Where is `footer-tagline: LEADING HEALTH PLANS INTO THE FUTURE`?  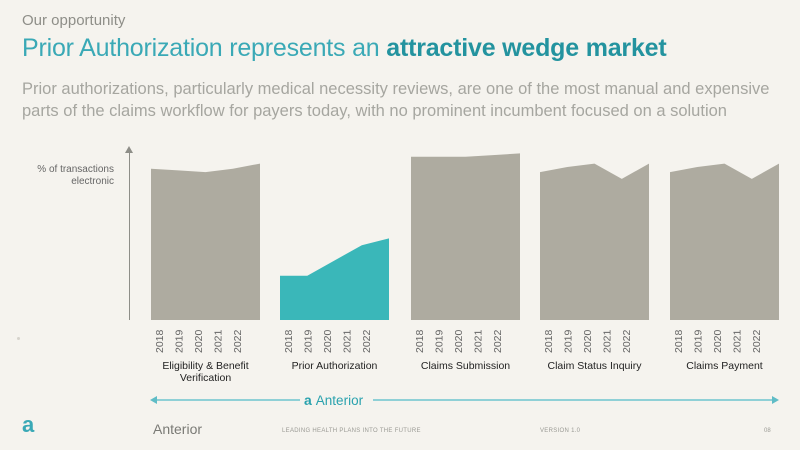
footer-tagline: LEADING HEALTH PLANS INTO THE FUTURE is located at coordinates (351, 431).